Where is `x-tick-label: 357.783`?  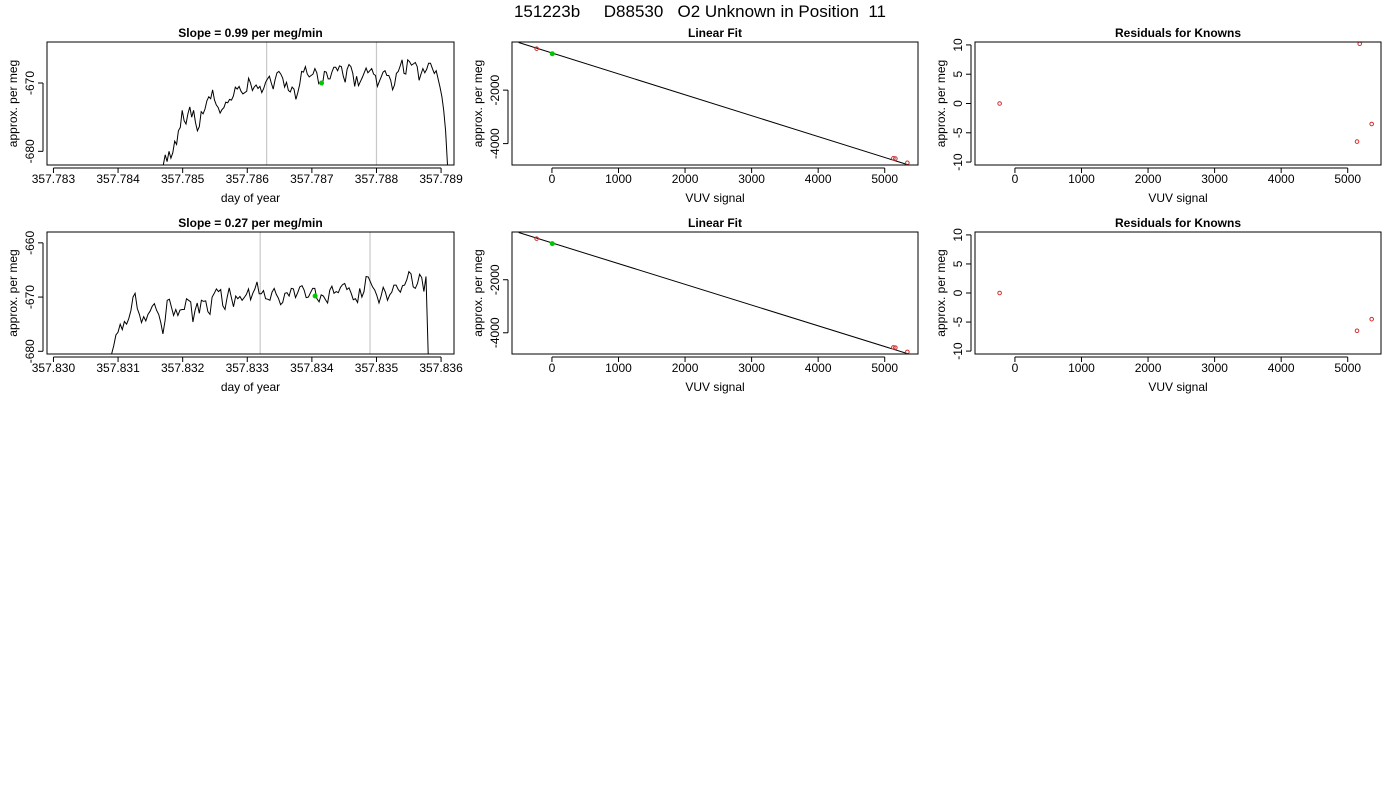
x-tick-label: 357.783 is located at coordinates (54, 179).